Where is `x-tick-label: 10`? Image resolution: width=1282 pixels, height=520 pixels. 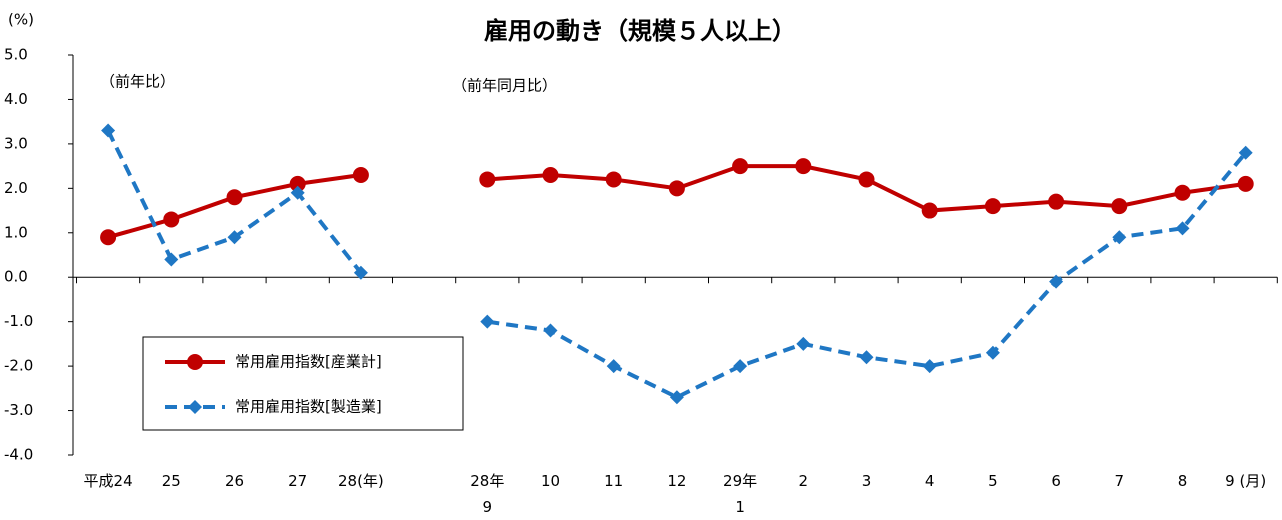
x-tick-label: 10 is located at coordinates (550, 481).